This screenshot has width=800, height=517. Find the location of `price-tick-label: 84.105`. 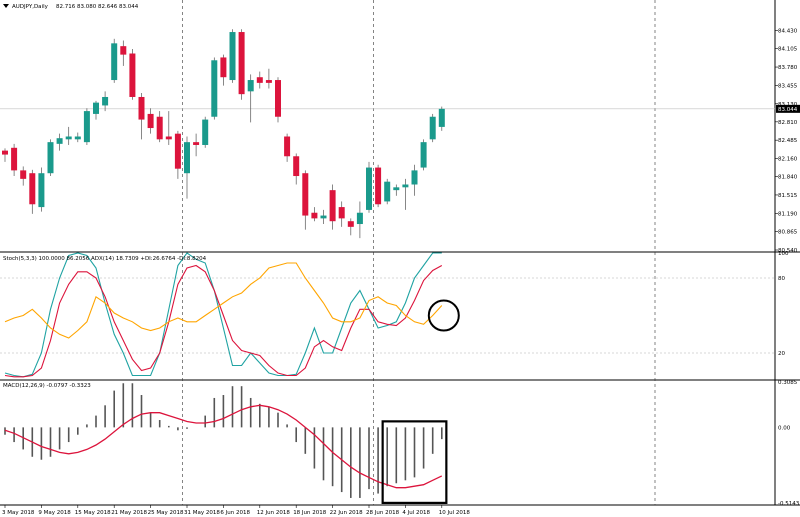

price-tick-label: 84.105 is located at coordinates (788, 50).